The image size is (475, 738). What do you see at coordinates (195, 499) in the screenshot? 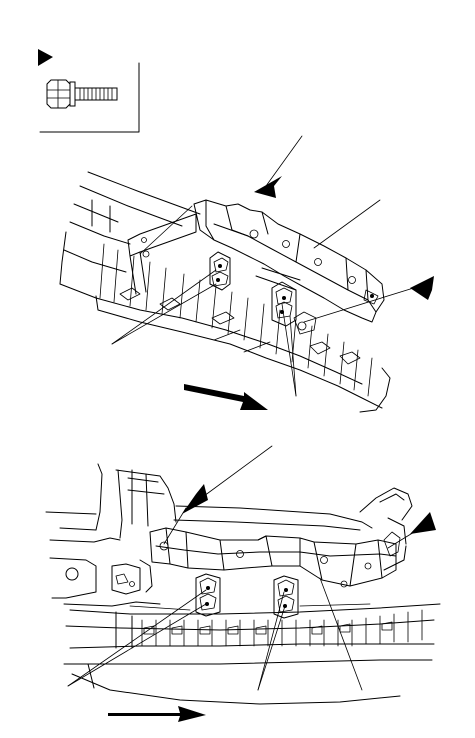
I see `lower-callout-triangle-top-icon` at bounding box center [195, 499].